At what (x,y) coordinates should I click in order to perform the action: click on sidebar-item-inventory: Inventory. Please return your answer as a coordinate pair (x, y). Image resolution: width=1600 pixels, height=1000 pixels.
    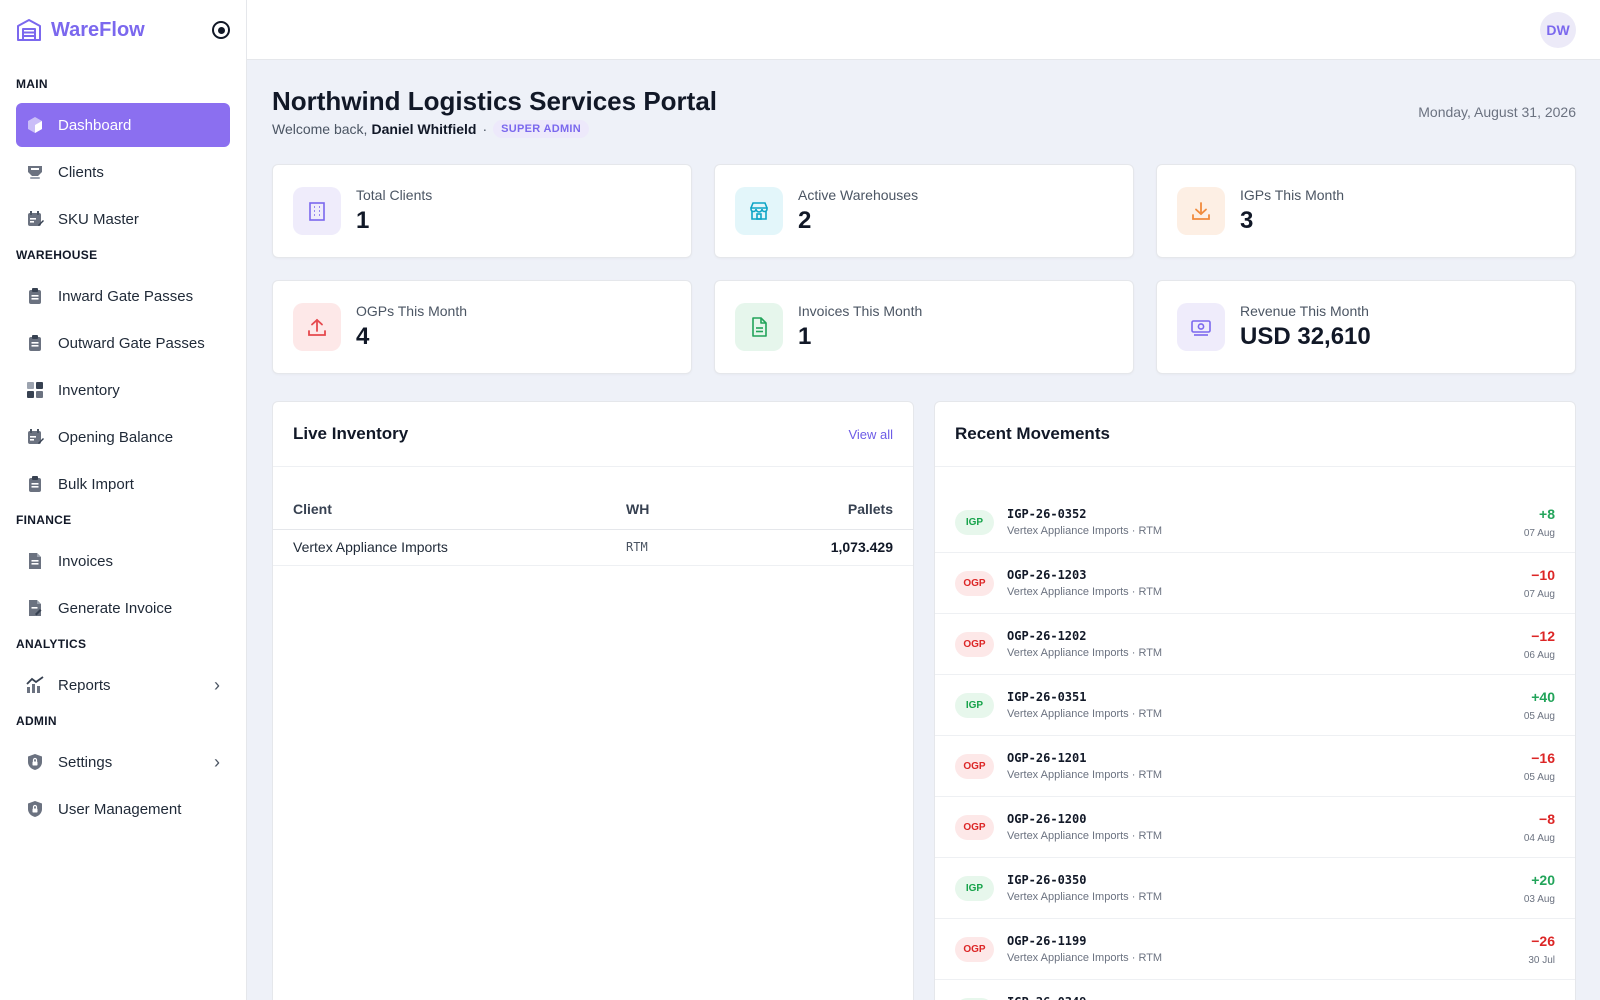
    Looking at the image, I should click on (123, 390).